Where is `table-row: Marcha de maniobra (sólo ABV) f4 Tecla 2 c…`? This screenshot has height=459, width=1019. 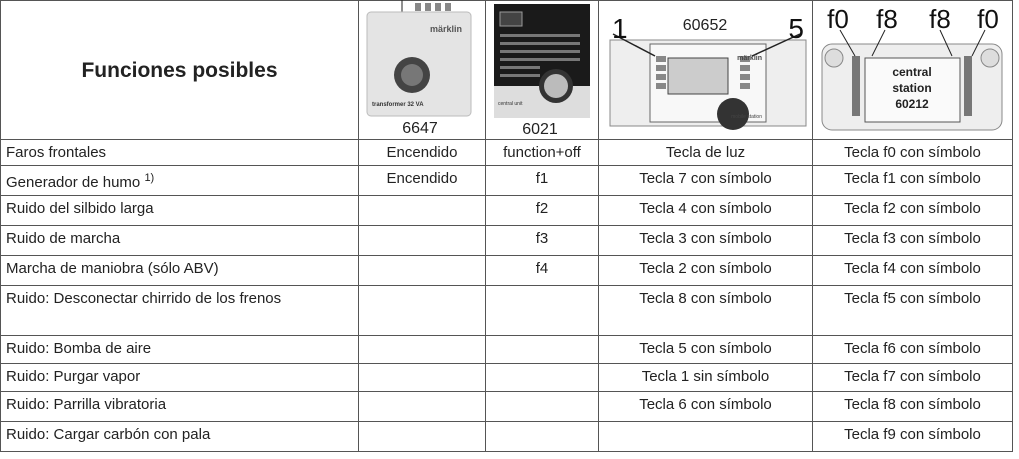
table-row: Marcha de maniobra (sólo ABV) f4 Tecla 2 c… is located at coordinates (506, 270).